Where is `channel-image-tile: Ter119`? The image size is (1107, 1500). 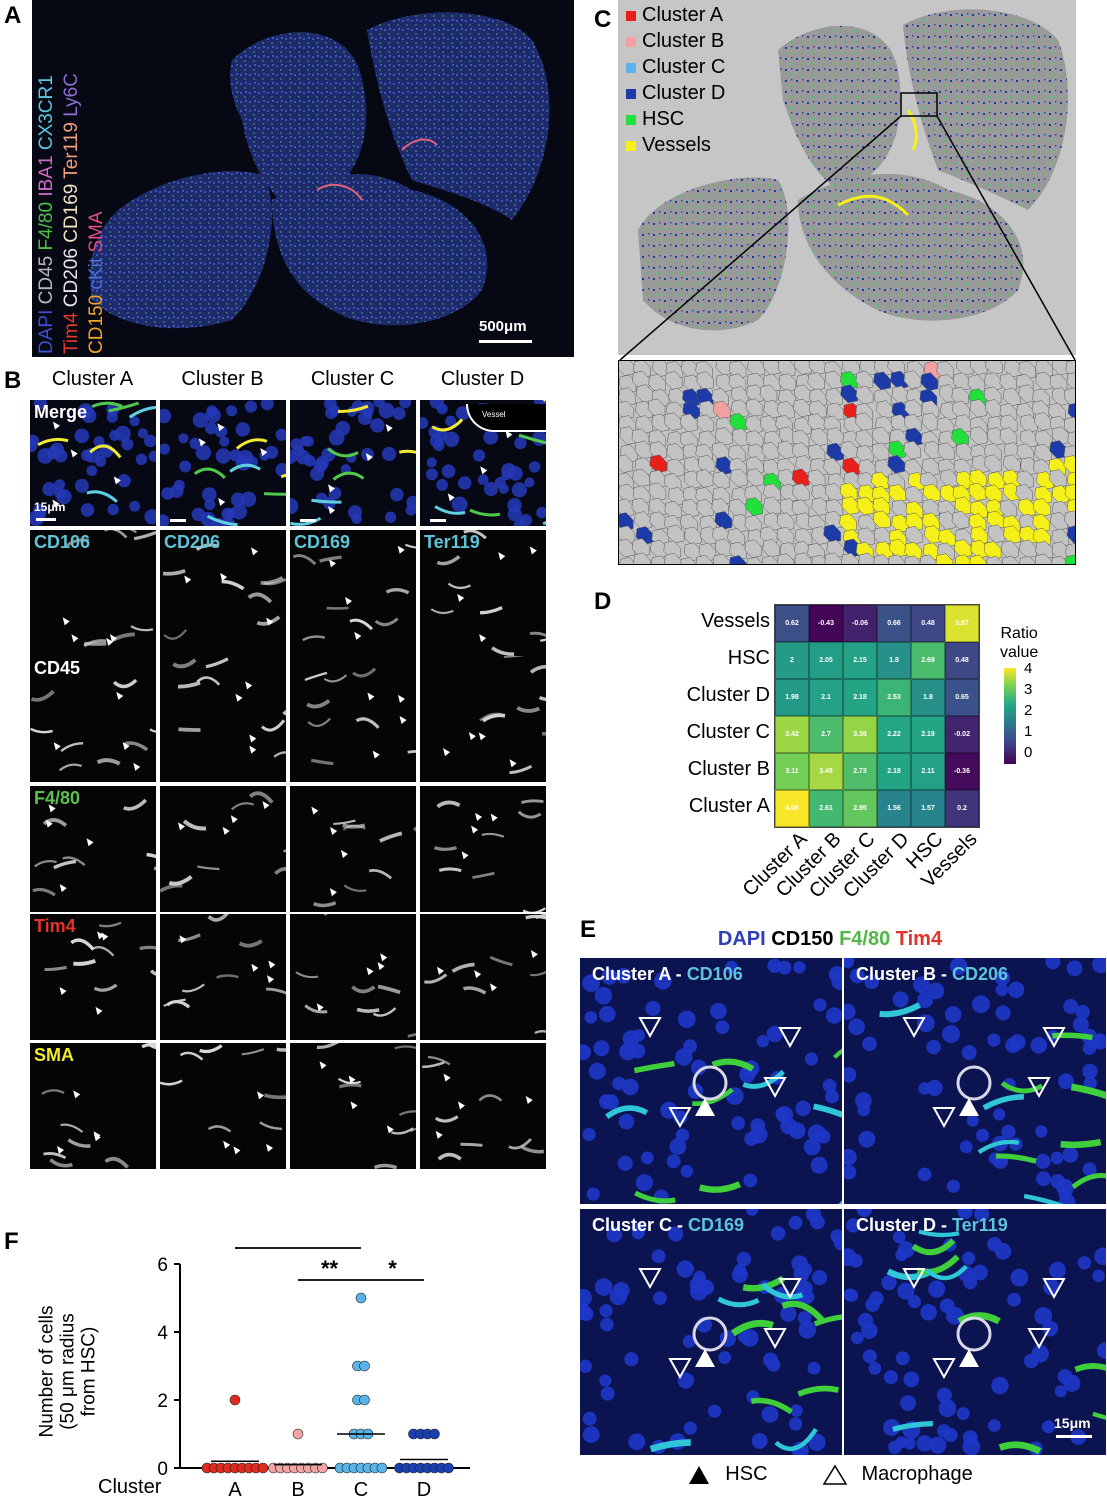 channel-image-tile: Ter119 is located at coordinates (483, 593).